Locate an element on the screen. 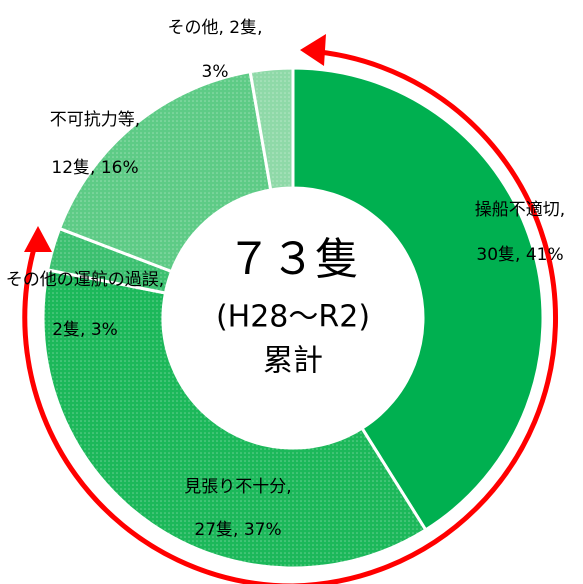  arrow-head-left is located at coordinates (38, 239).